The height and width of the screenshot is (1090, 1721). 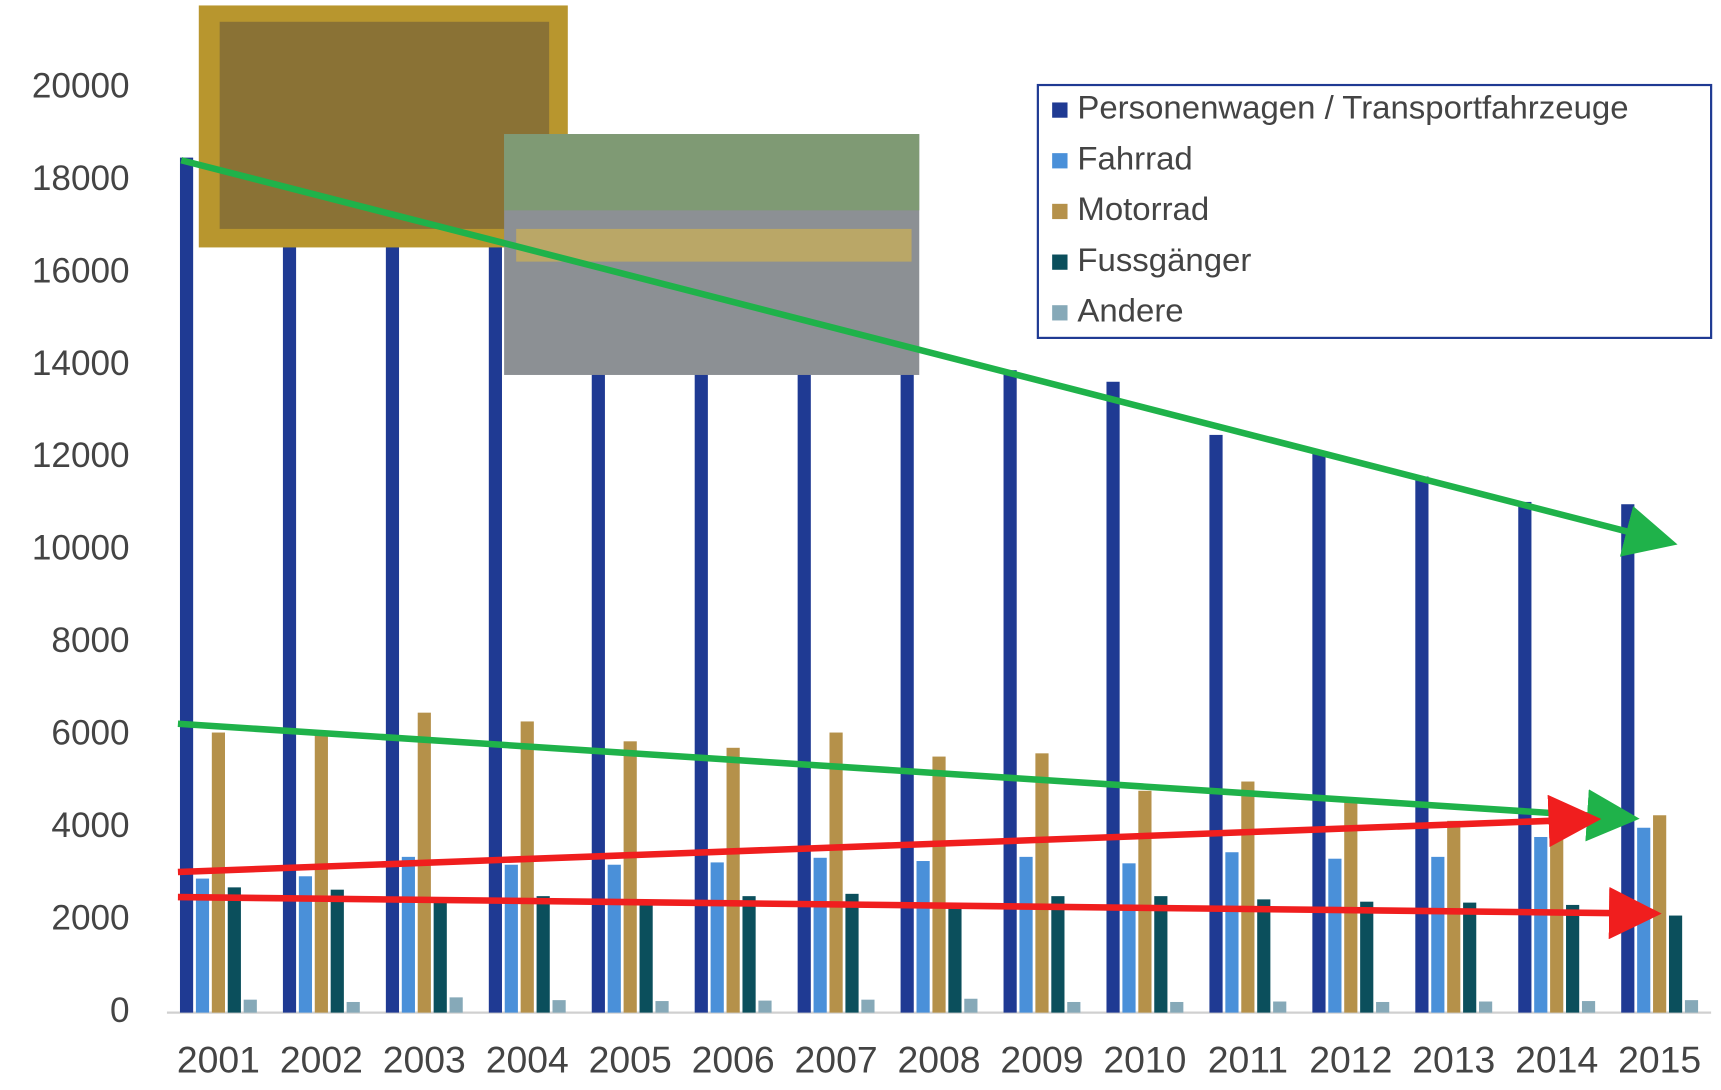 What do you see at coordinates (1130, 310) in the screenshot?
I see `legend-label: Andere` at bounding box center [1130, 310].